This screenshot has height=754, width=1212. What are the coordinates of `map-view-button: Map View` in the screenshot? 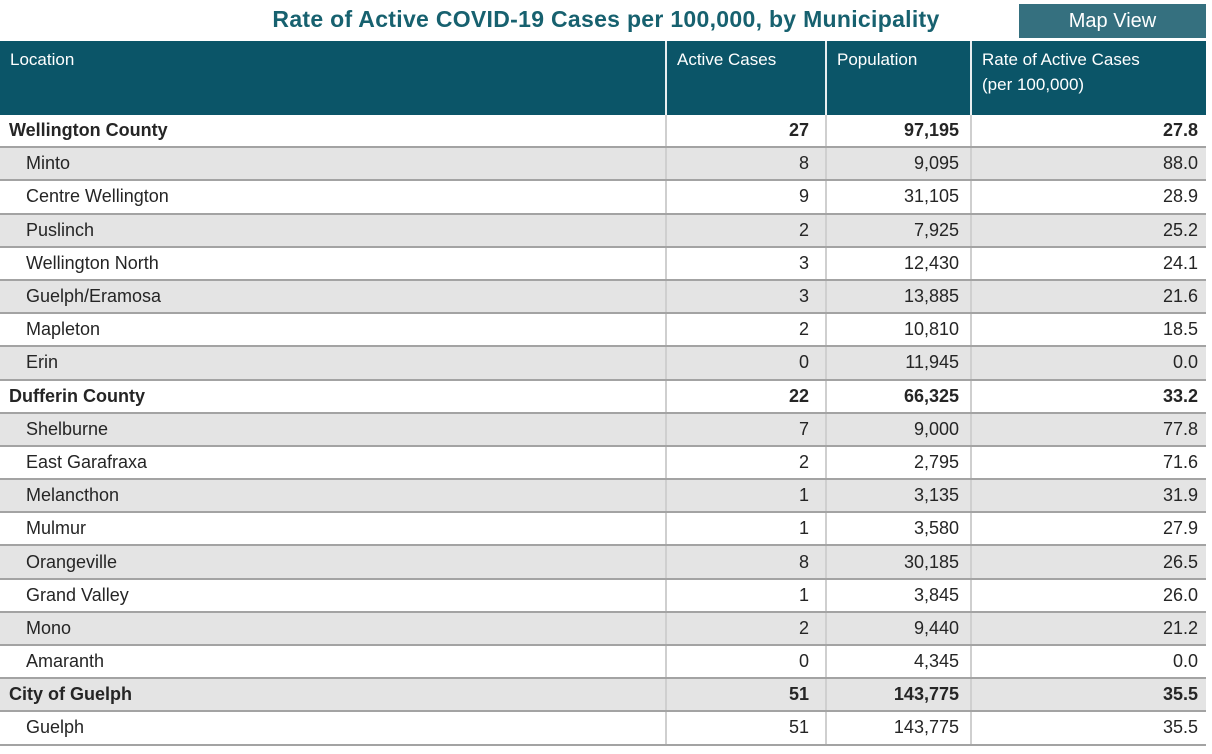 It's located at (1112, 21).